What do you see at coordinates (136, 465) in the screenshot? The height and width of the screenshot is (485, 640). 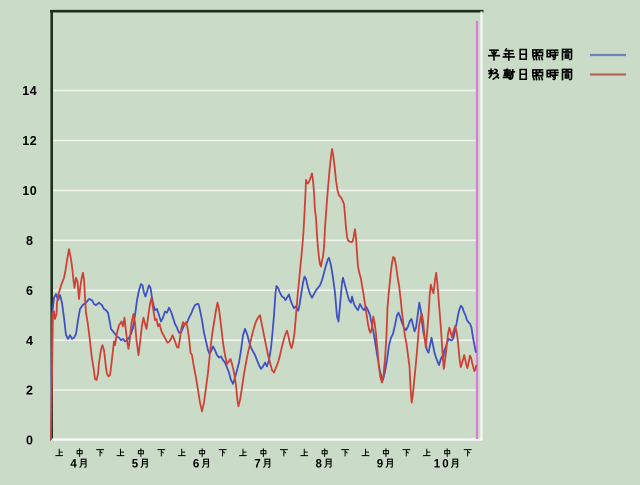 I see `svg-text: 5` at bounding box center [136, 465].